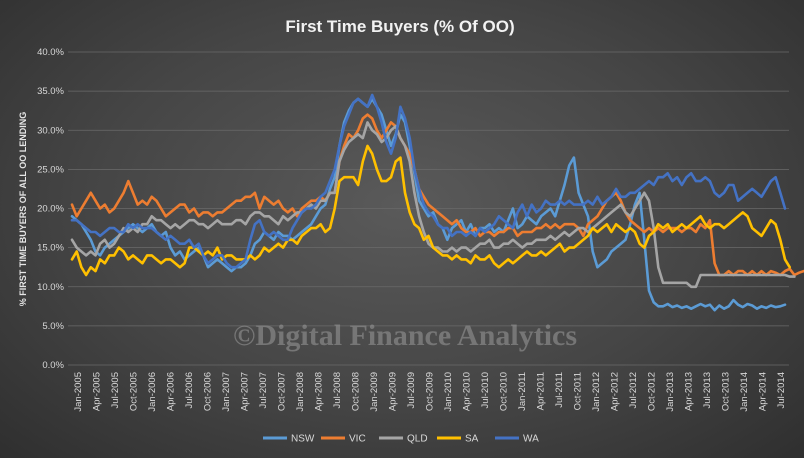 The width and height of the screenshot is (804, 458). Describe the element at coordinates (303, 439) in the screenshot. I see `legend-label-nsw: NSW` at that location.